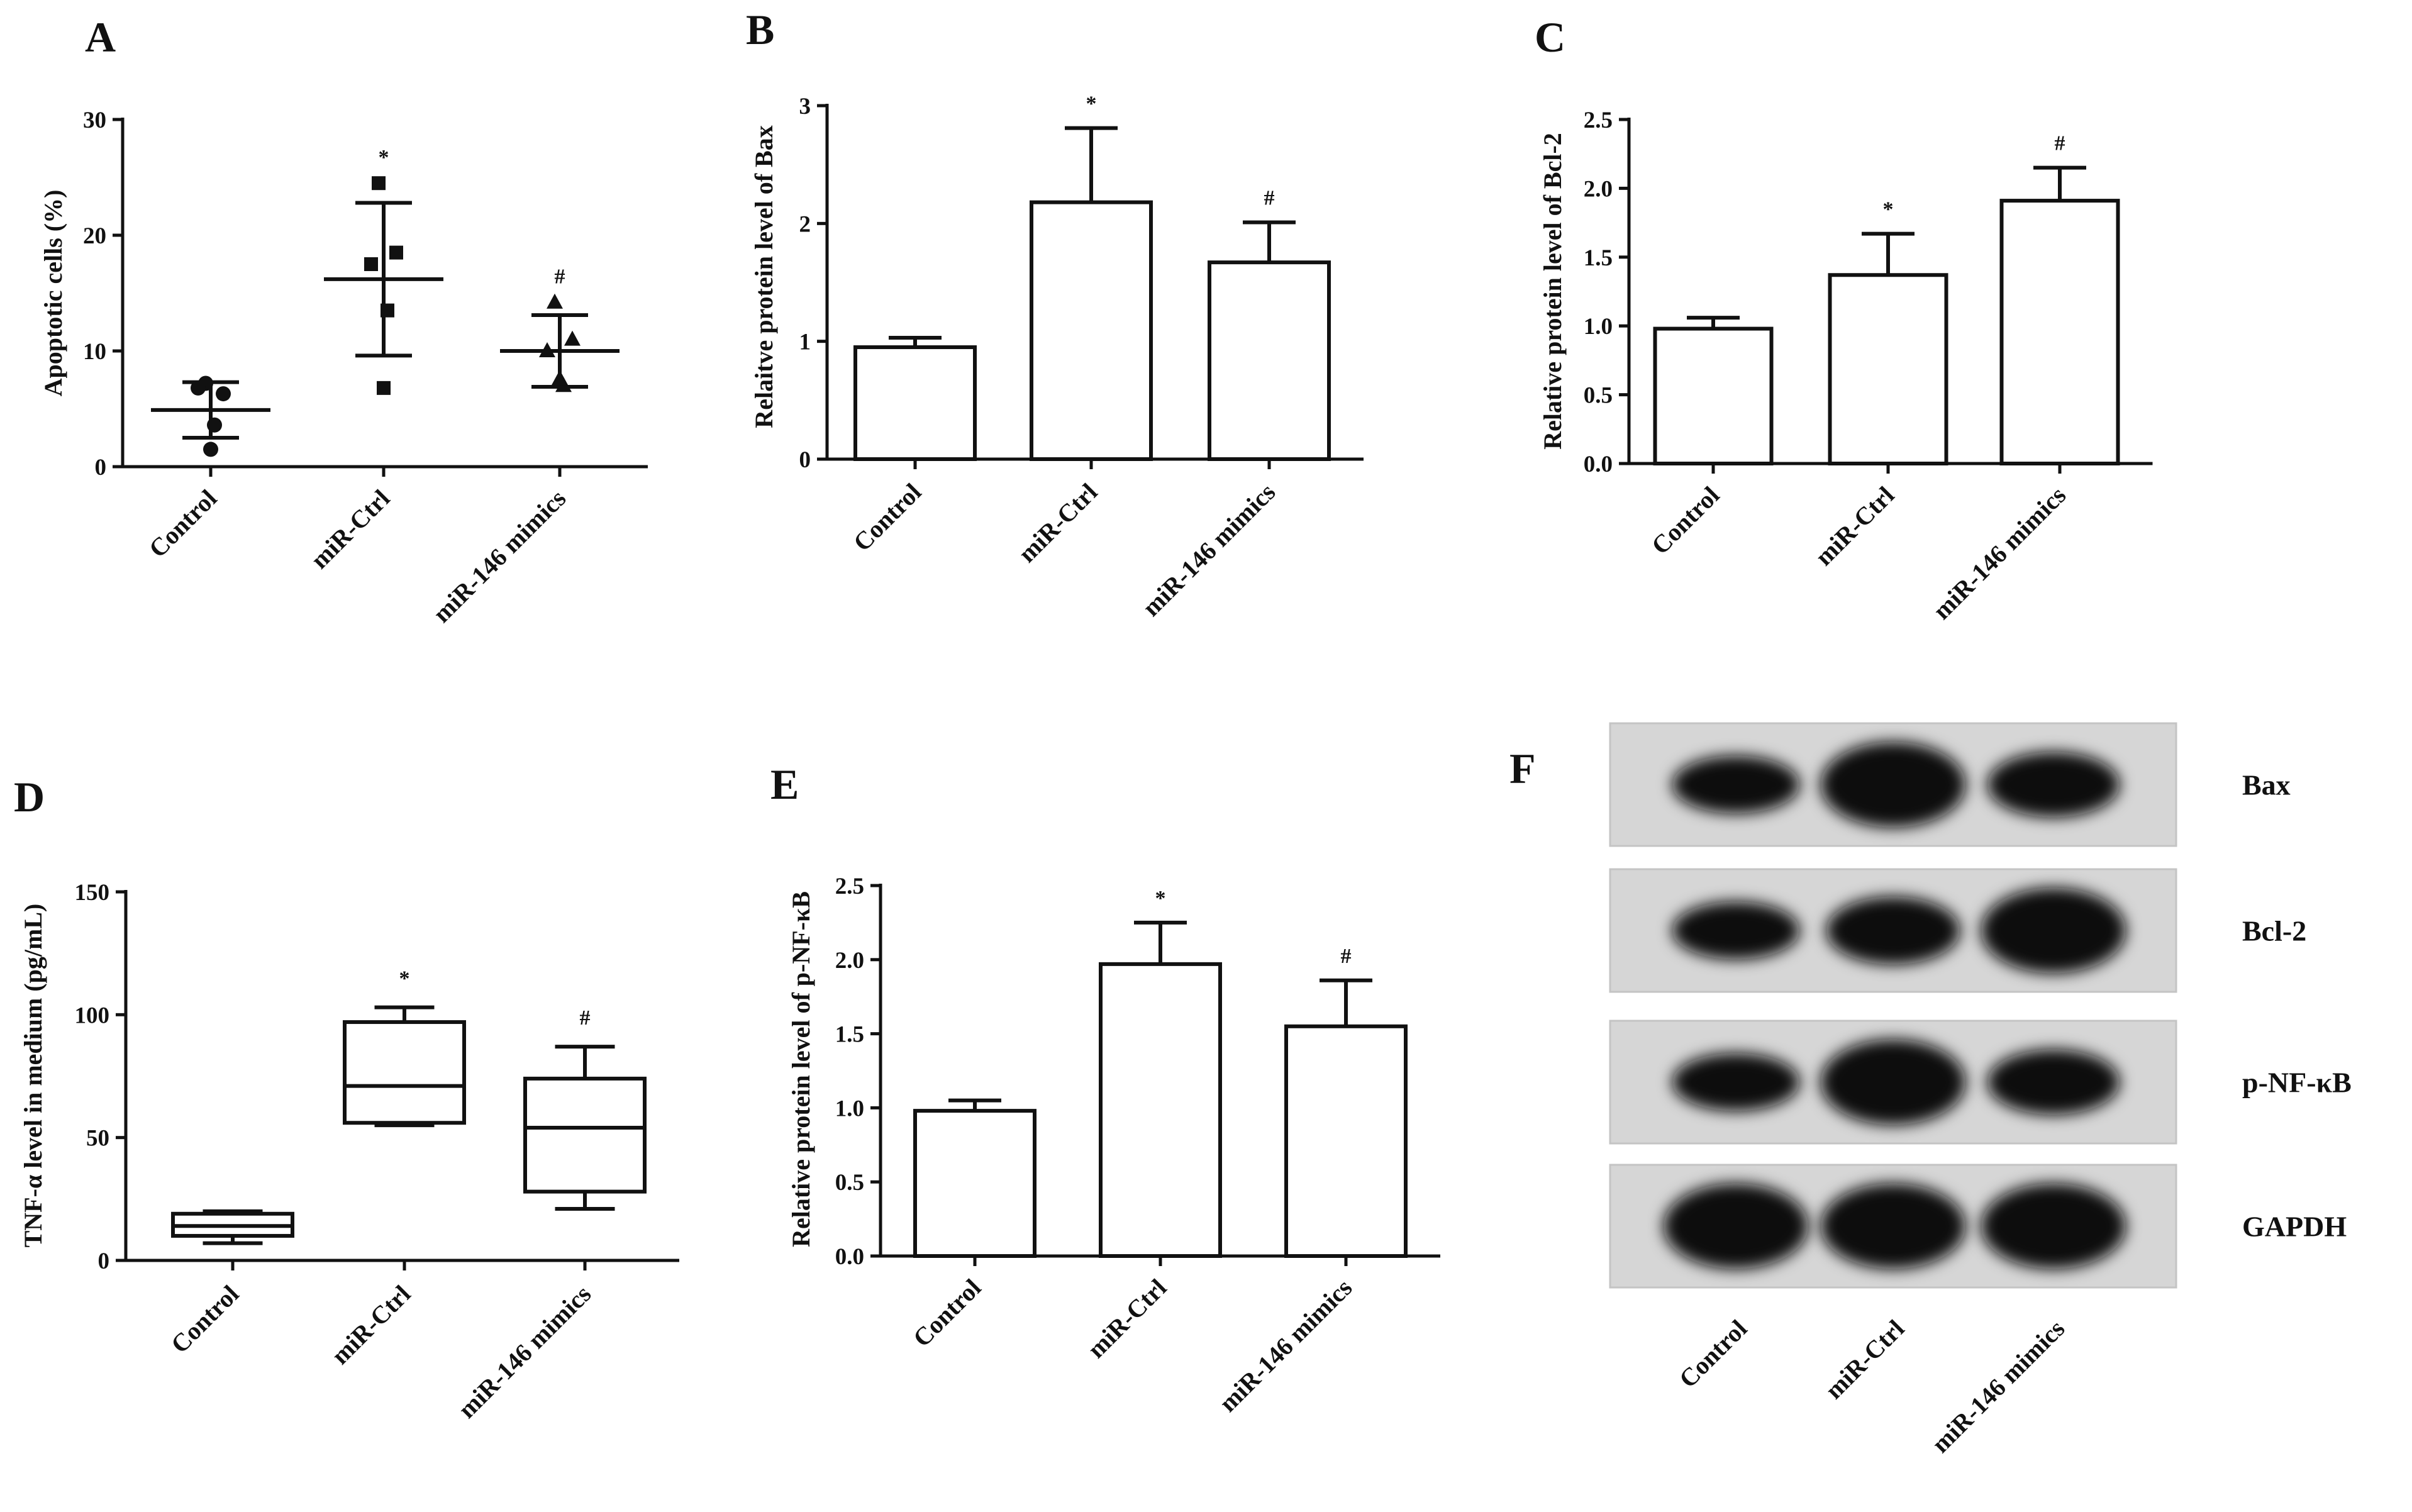  I want to click on panel-letter-f: F, so click(1522, 768).